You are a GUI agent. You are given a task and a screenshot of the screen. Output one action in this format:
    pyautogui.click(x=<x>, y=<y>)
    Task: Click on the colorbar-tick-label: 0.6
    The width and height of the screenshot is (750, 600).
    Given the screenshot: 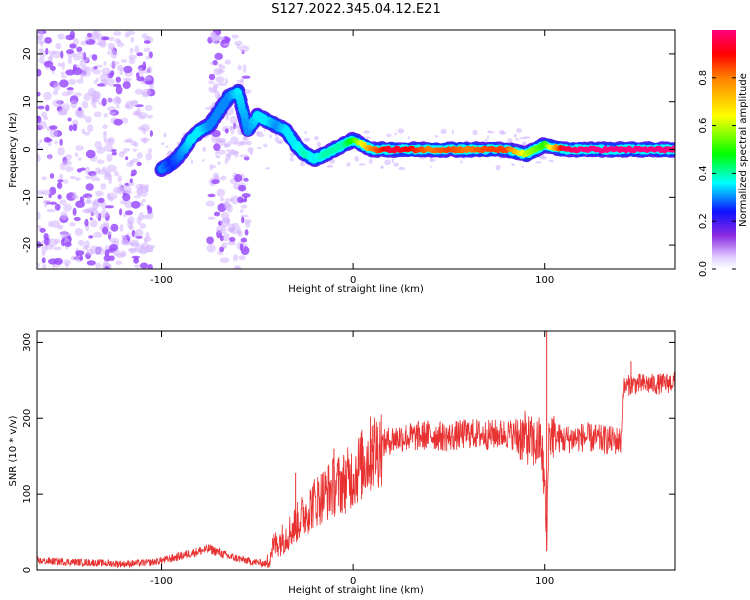 What is the action you would take?
    pyautogui.click(x=703, y=126)
    